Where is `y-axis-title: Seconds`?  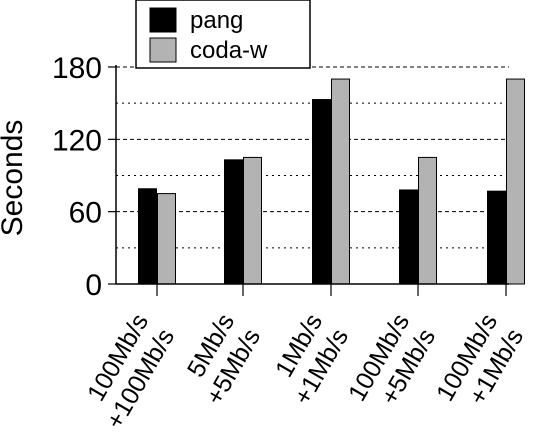 y-axis-title: Seconds is located at coordinates (14, 178).